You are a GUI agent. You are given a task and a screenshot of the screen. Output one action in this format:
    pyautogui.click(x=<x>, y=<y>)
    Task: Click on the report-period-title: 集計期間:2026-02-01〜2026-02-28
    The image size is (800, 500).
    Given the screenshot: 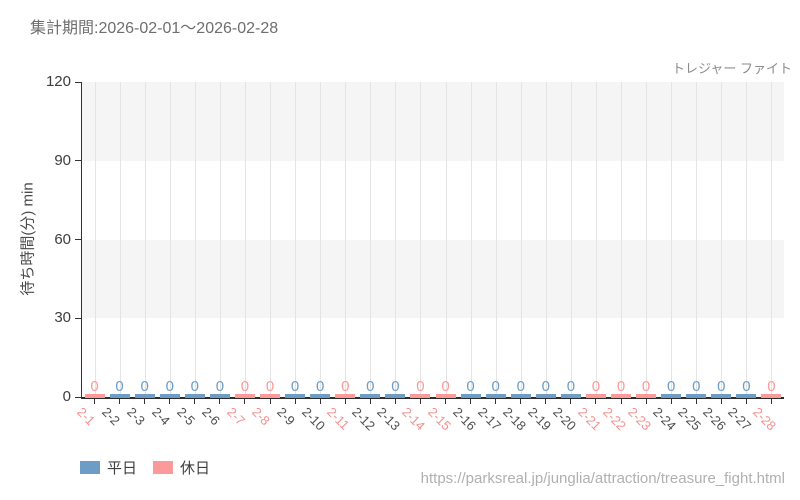 What is the action you would take?
    pyautogui.click(x=154, y=28)
    